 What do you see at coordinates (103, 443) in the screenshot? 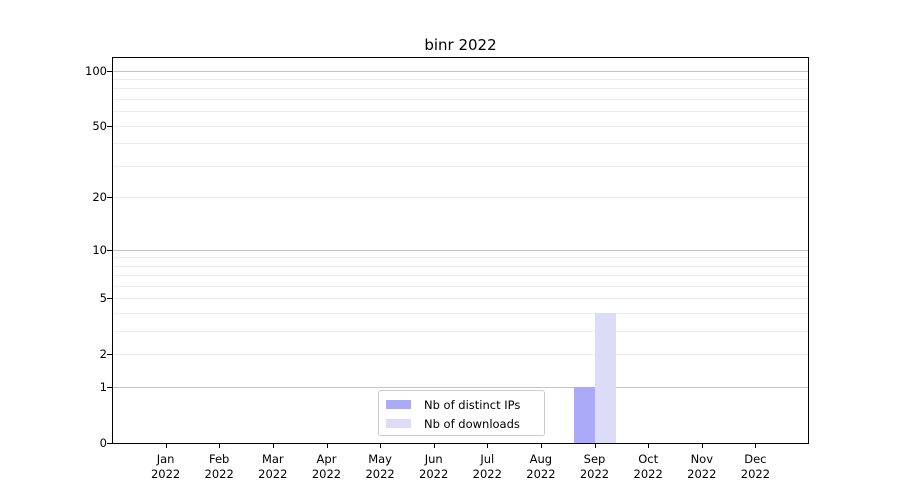
I see `y-tick-label: 0` at bounding box center [103, 443].